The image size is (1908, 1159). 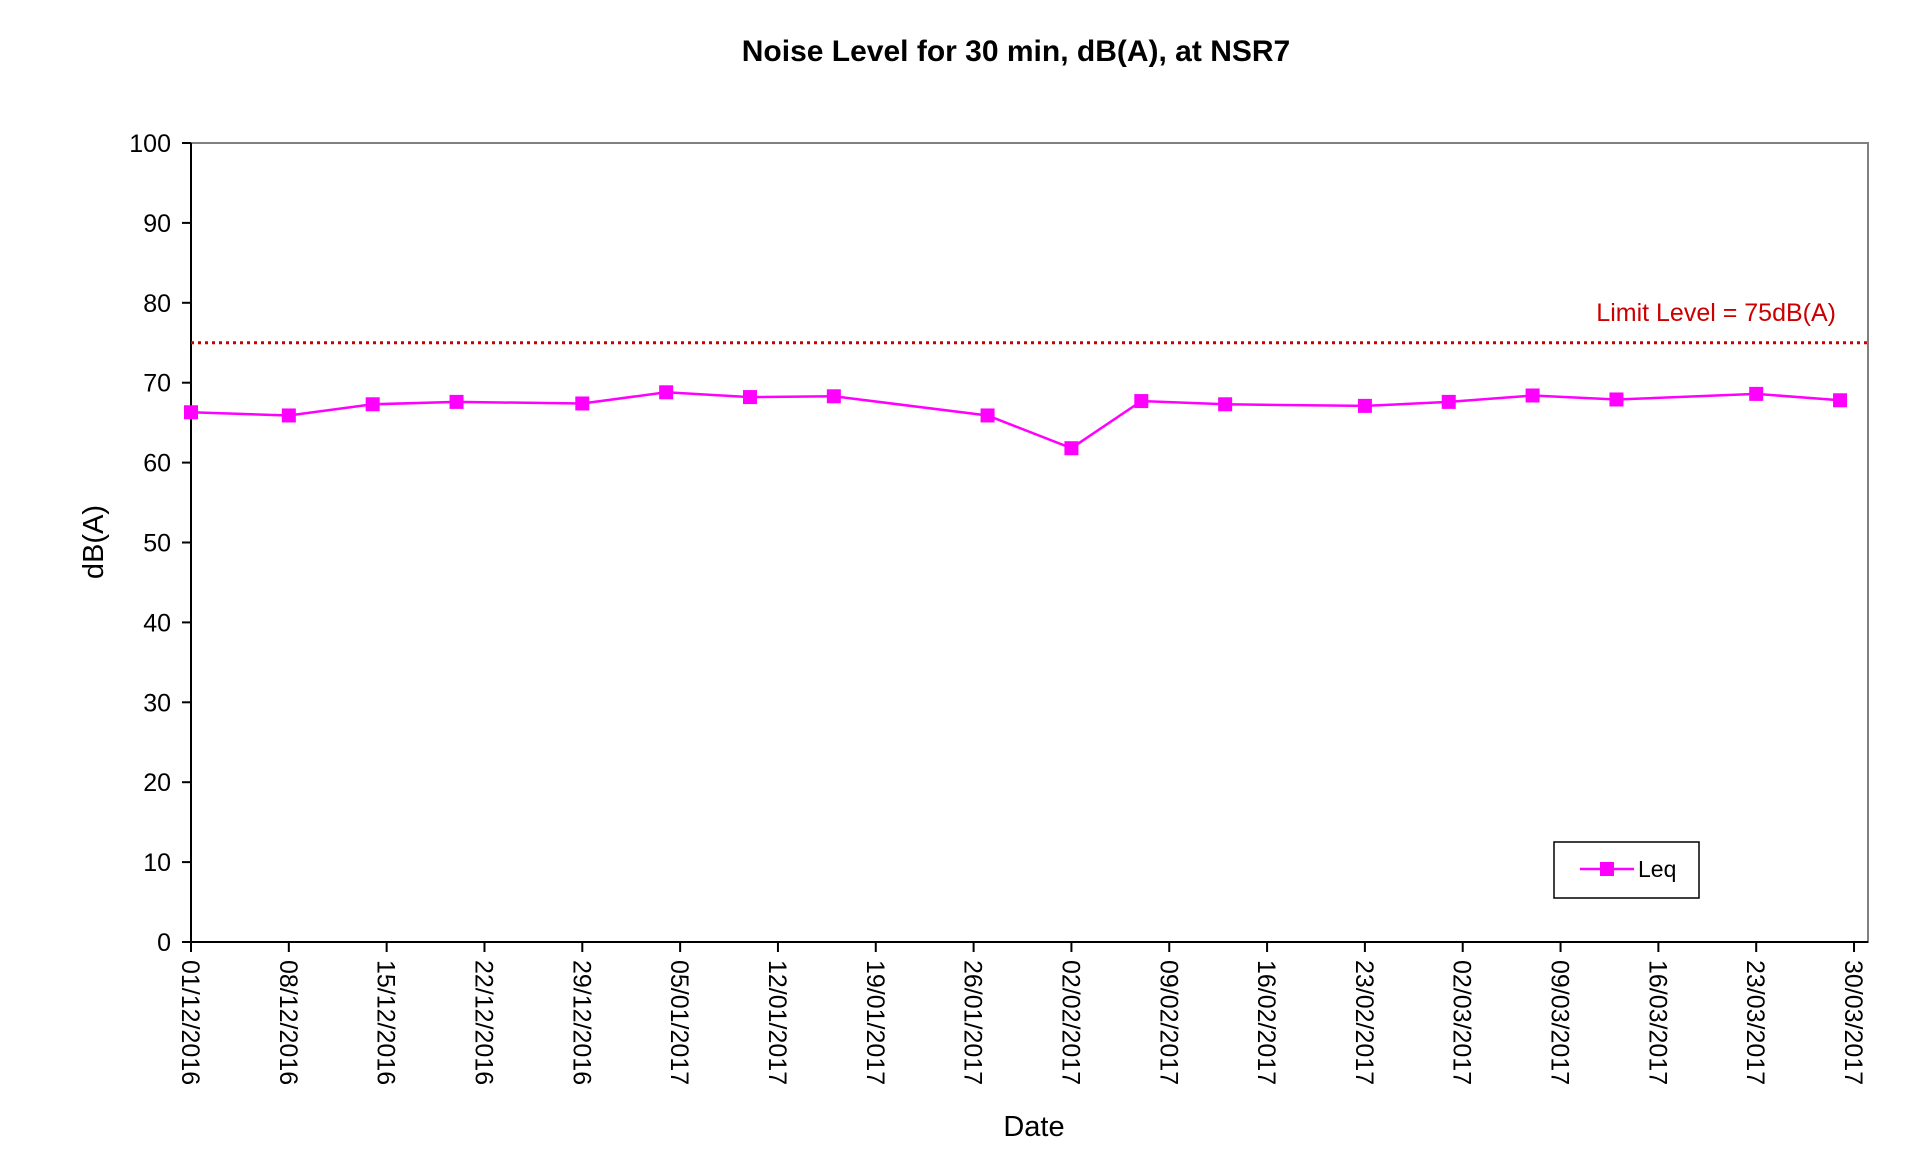 What do you see at coordinates (157, 544) in the screenshot?
I see `y-tick-label-5: 50` at bounding box center [157, 544].